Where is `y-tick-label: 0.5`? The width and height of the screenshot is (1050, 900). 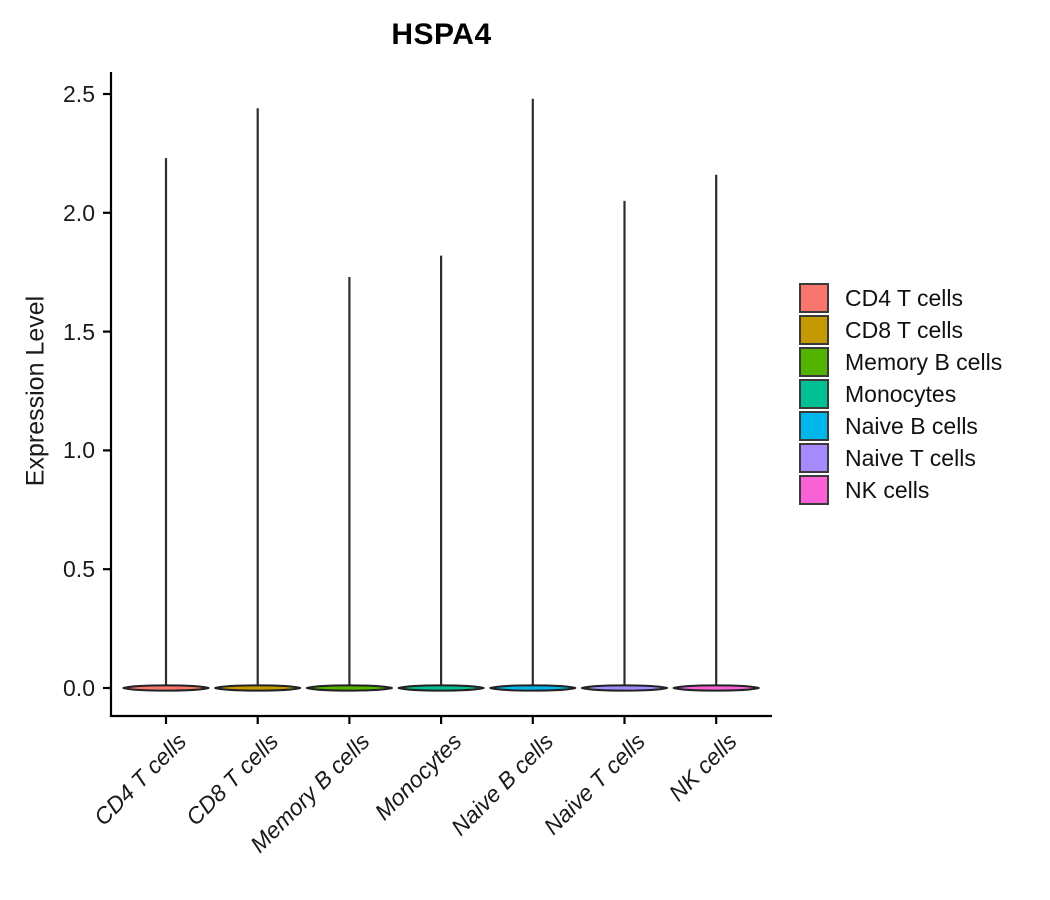 y-tick-label: 0.5 is located at coordinates (79, 569).